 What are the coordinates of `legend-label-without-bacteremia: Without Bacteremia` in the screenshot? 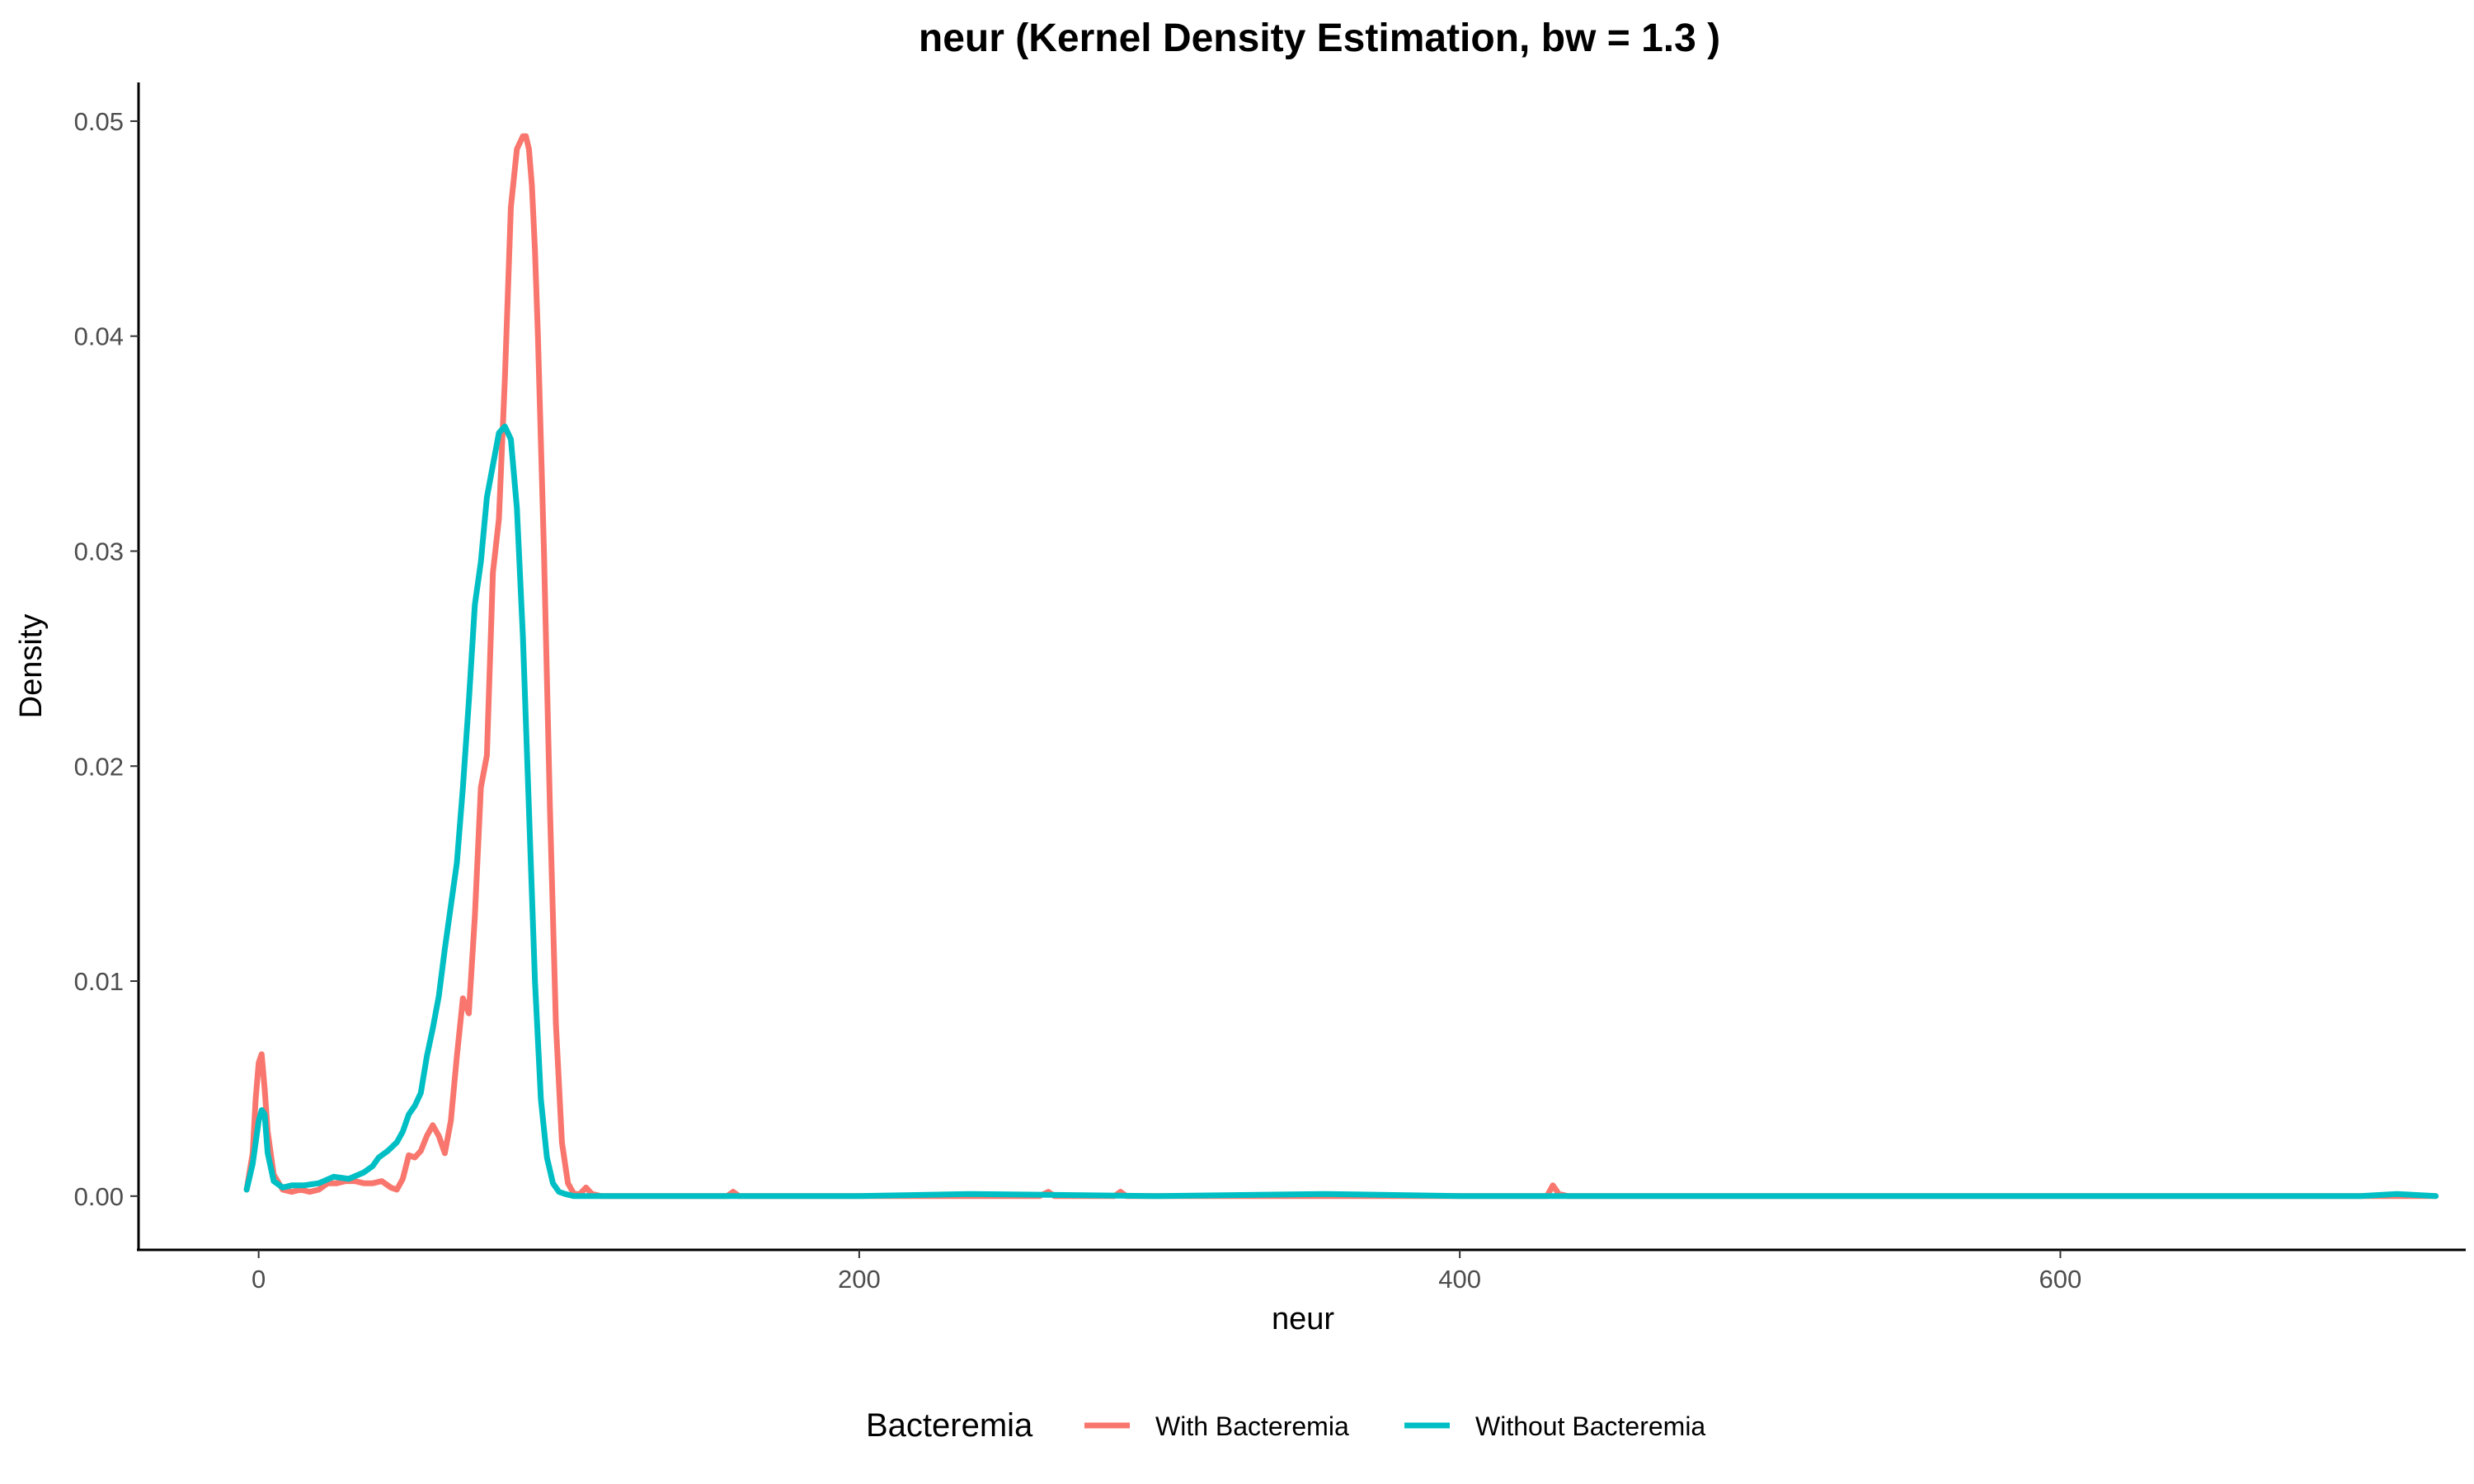 It's located at (1590, 1426).